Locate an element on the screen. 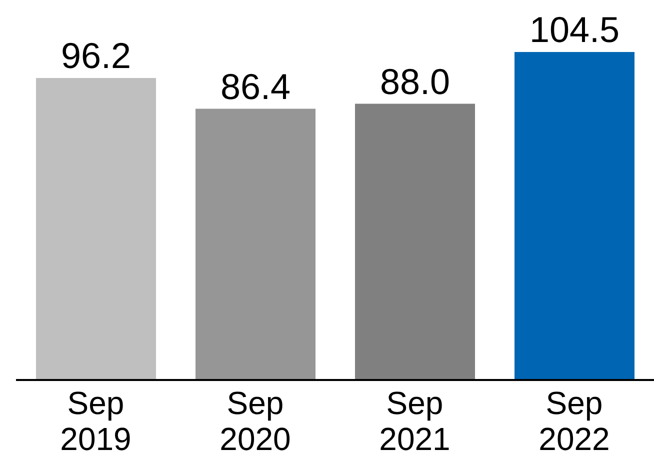  x-tick-label: Sep 2020 is located at coordinates (255, 421).